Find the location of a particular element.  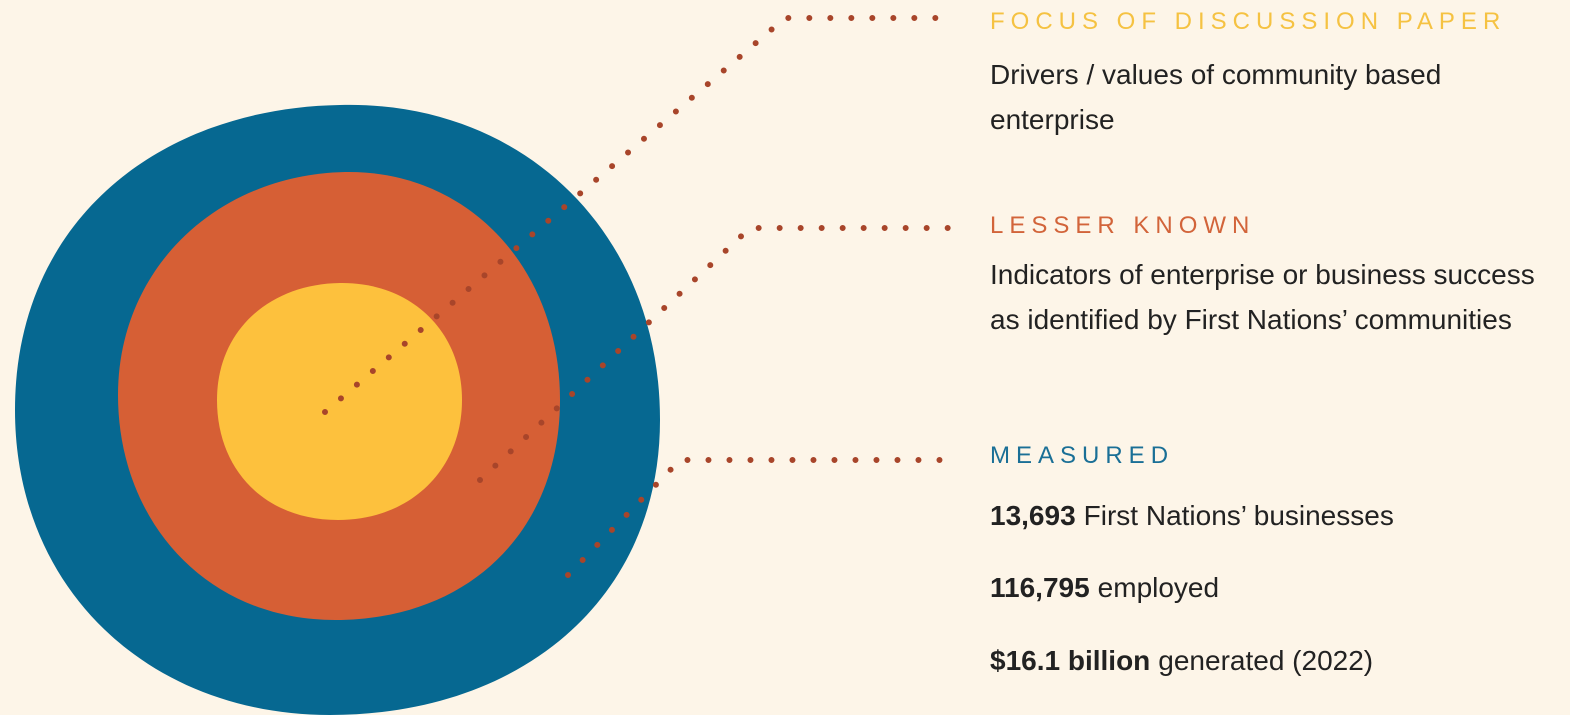

stat: 13,693 First Nations’ businesses is located at coordinates (1192, 516).